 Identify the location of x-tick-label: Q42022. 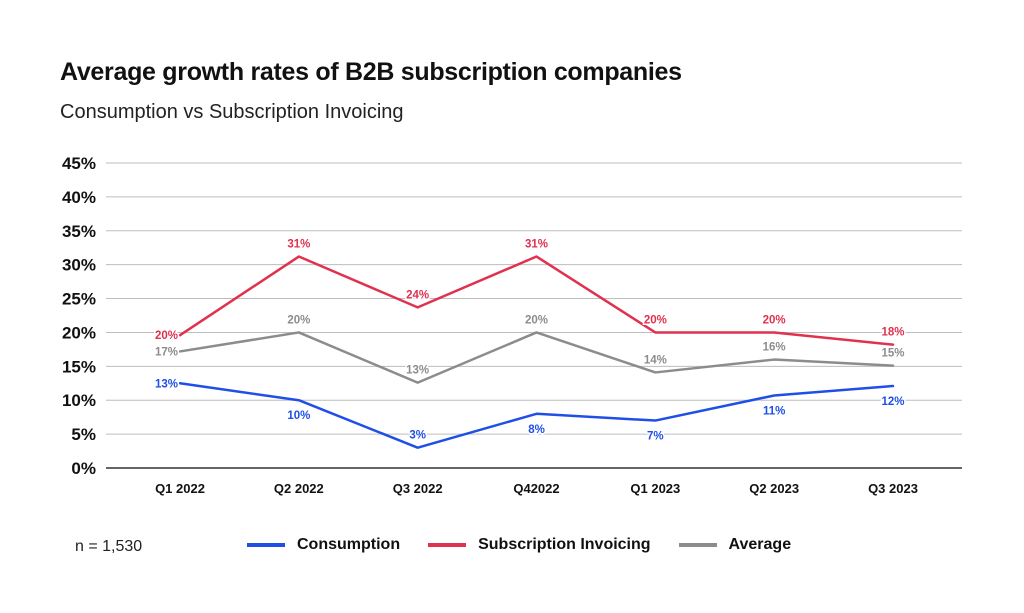
(536, 488).